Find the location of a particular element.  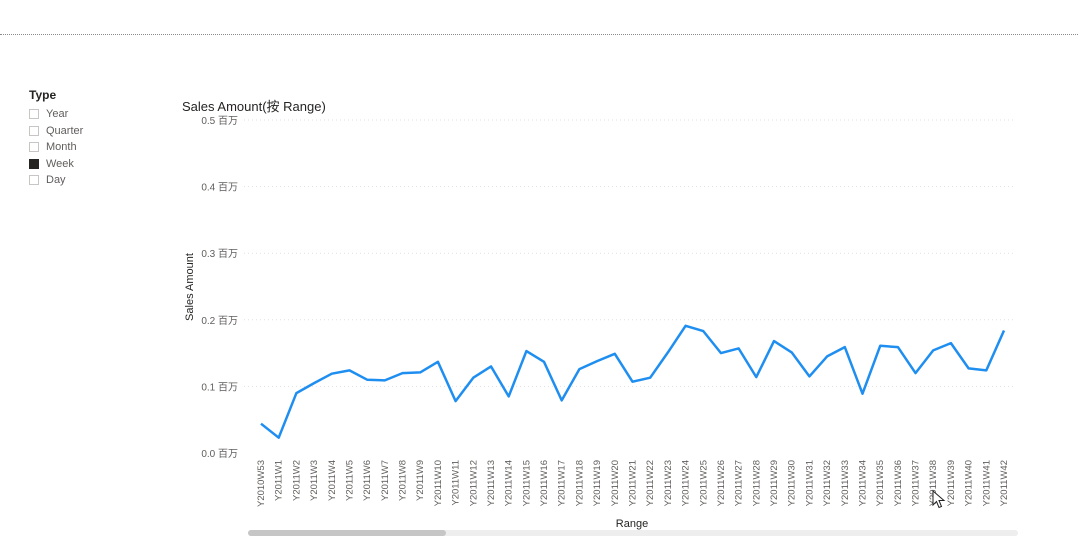

x-tick-label: Y2011W4 is located at coordinates (332, 480).